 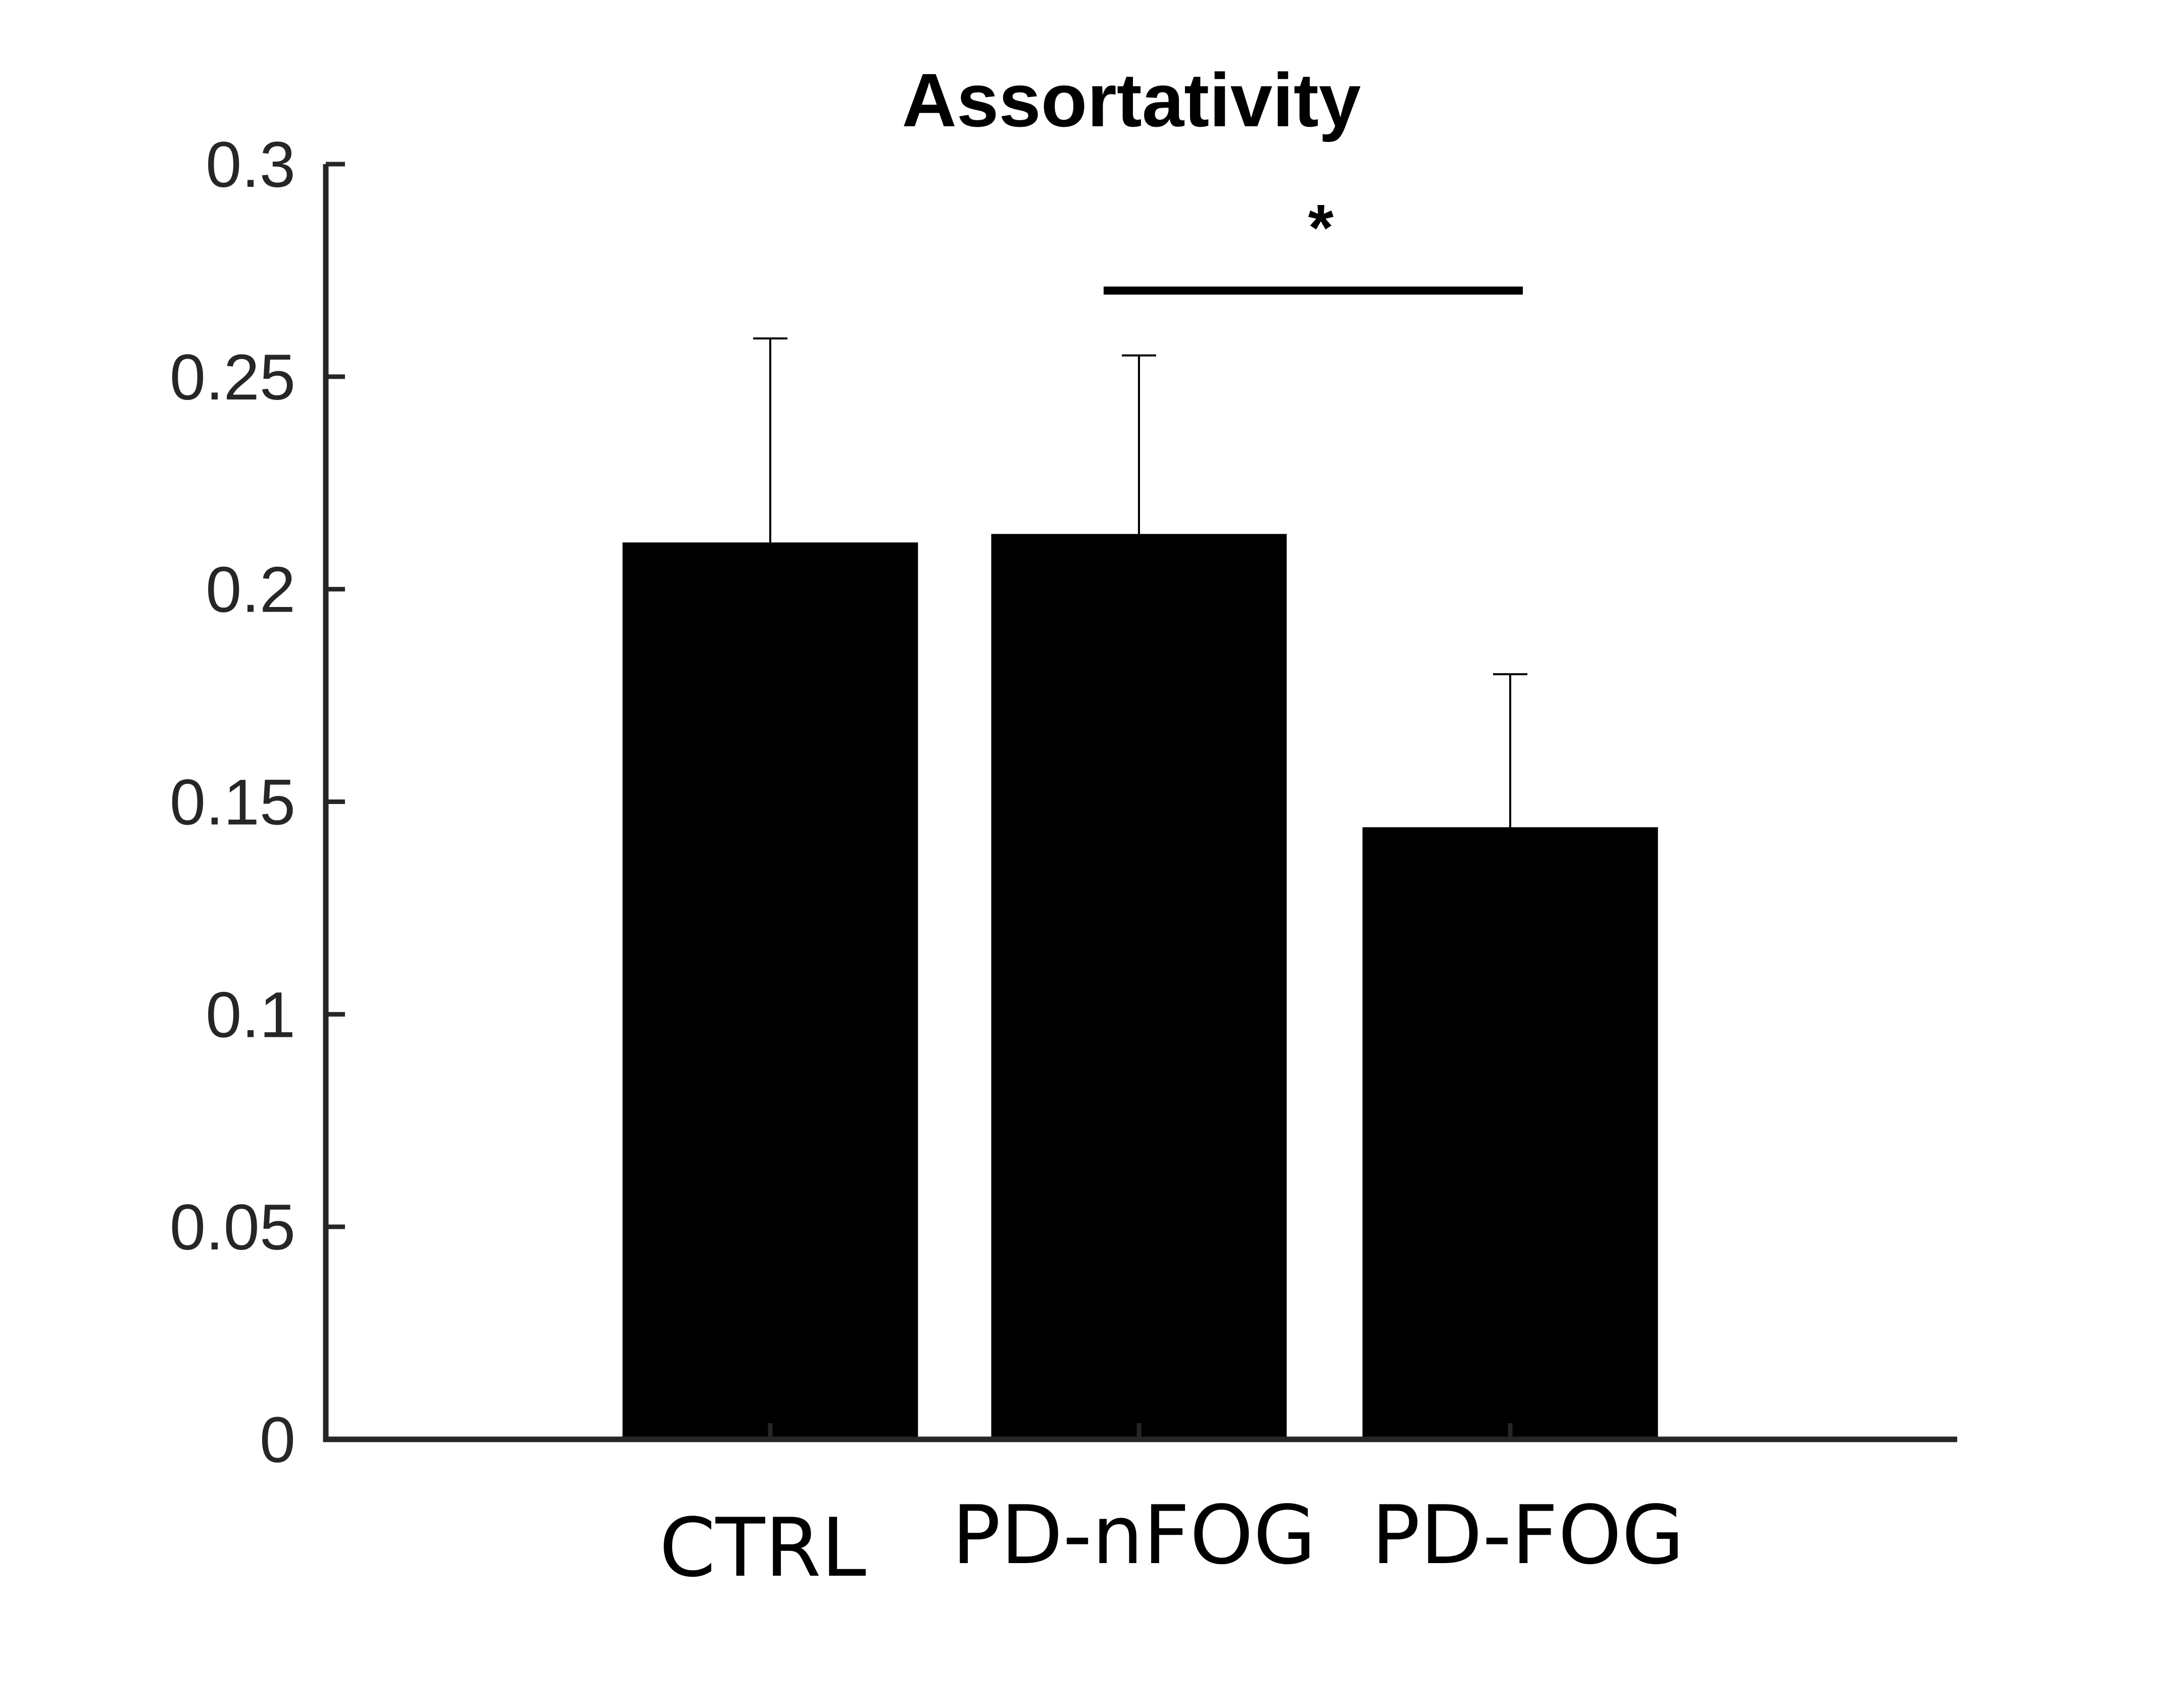 I want to click on y-ticks-group: 0 0.05 0.1 0.15 0.2 0.25 0.3, so click(x=257, y=802).